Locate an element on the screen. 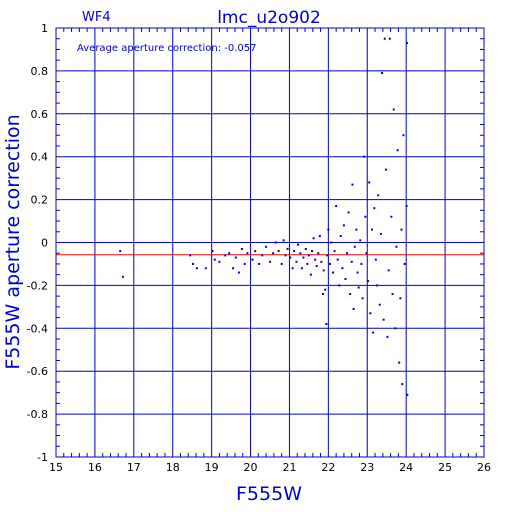  y-tick-label: 0.8 is located at coordinates (40, 71).